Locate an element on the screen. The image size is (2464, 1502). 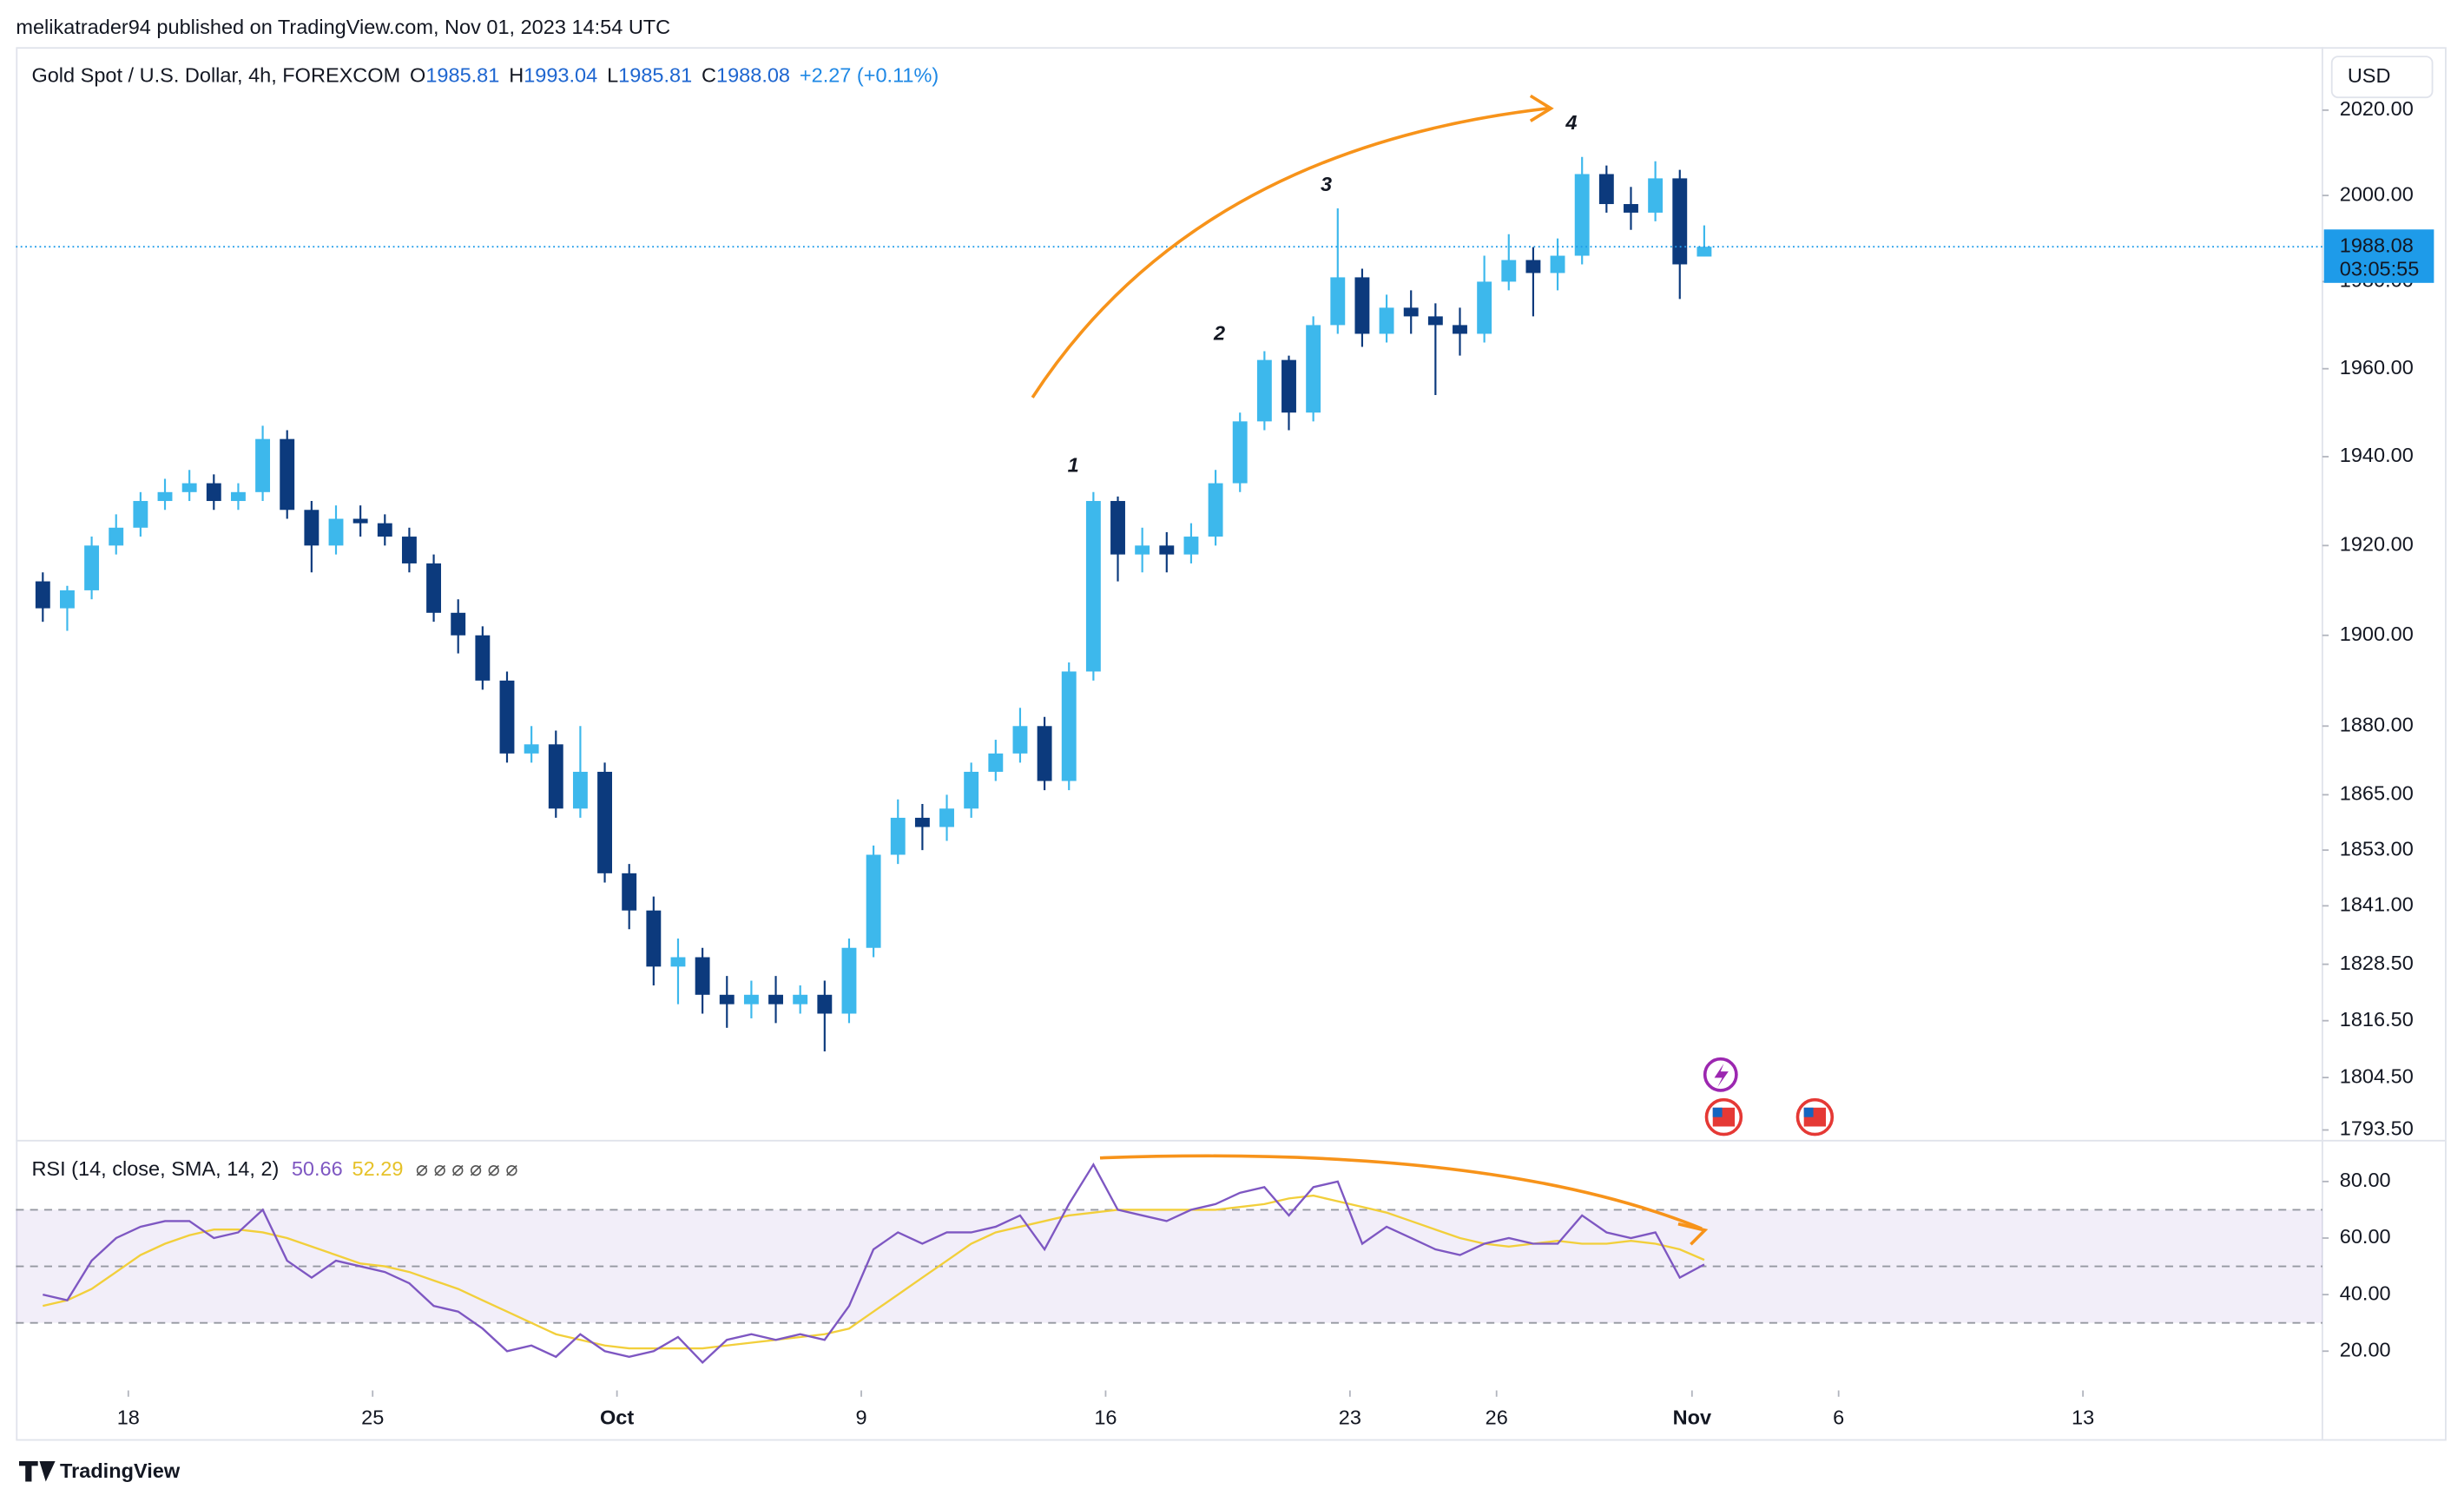
rsi-last: 50.66 is located at coordinates (317, 1168).